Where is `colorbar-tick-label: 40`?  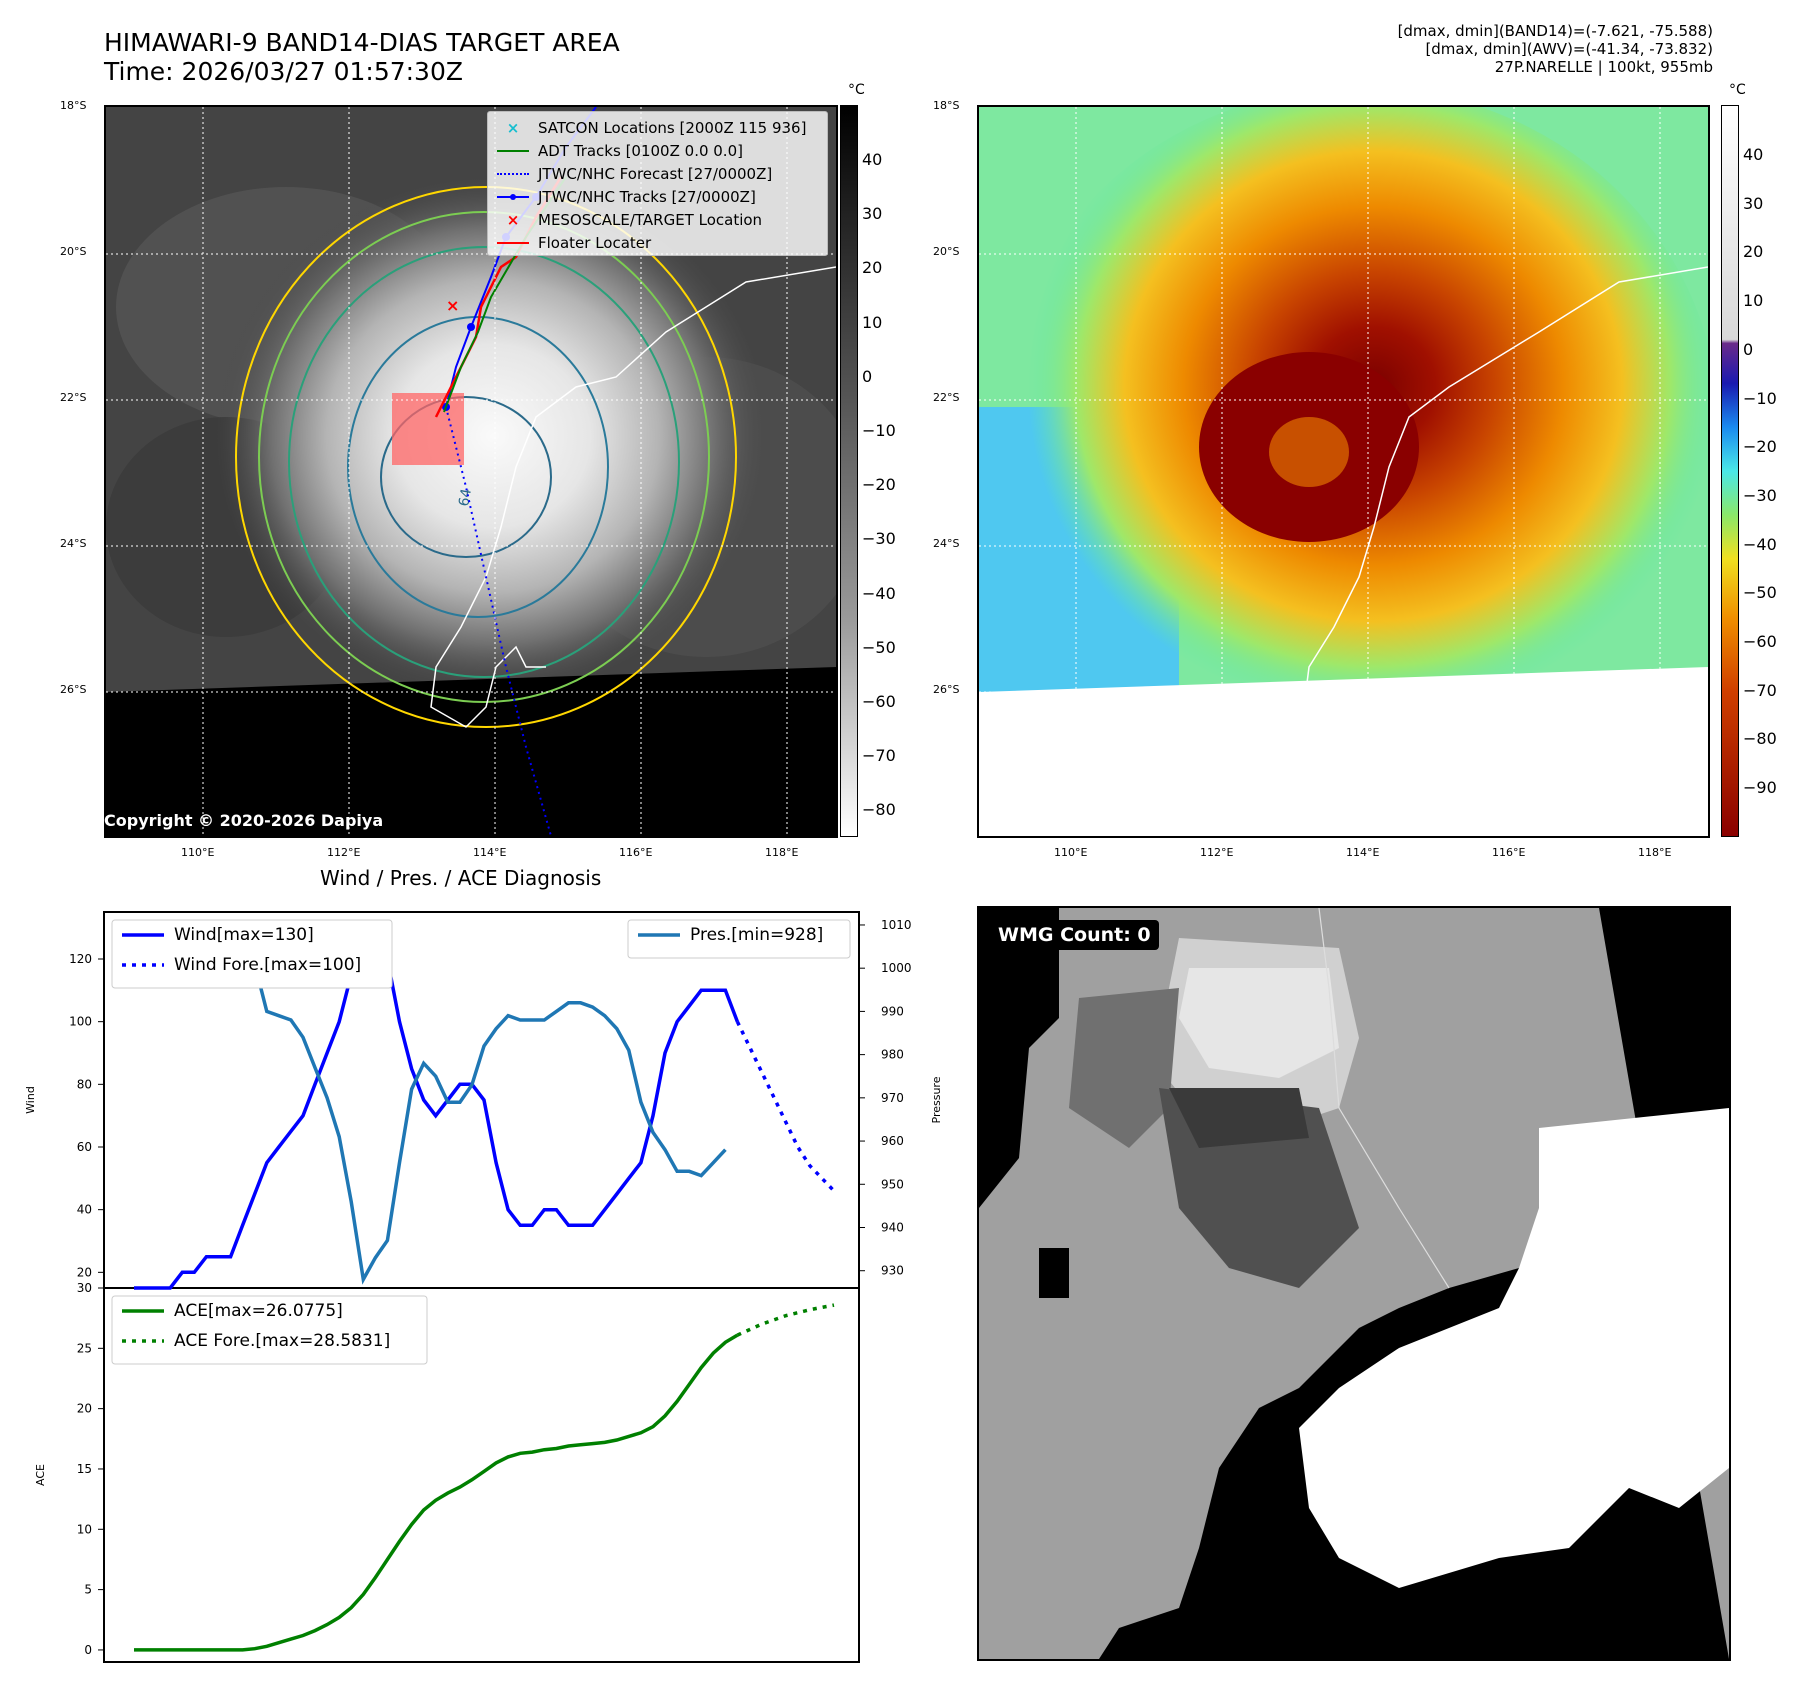 colorbar-tick-label: 40 is located at coordinates (872, 159).